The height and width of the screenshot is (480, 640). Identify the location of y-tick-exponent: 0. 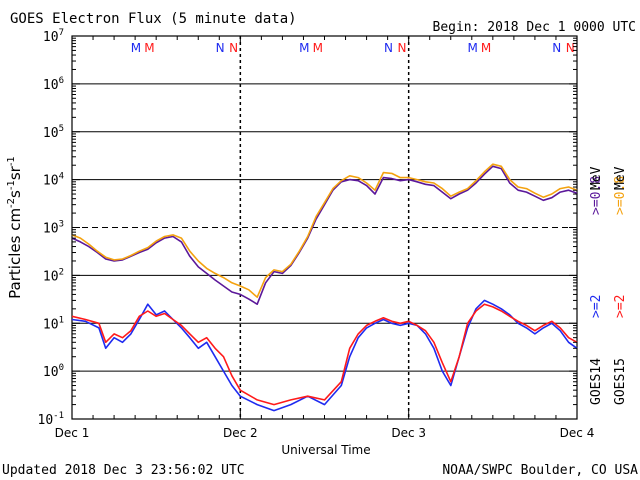
(61, 368).